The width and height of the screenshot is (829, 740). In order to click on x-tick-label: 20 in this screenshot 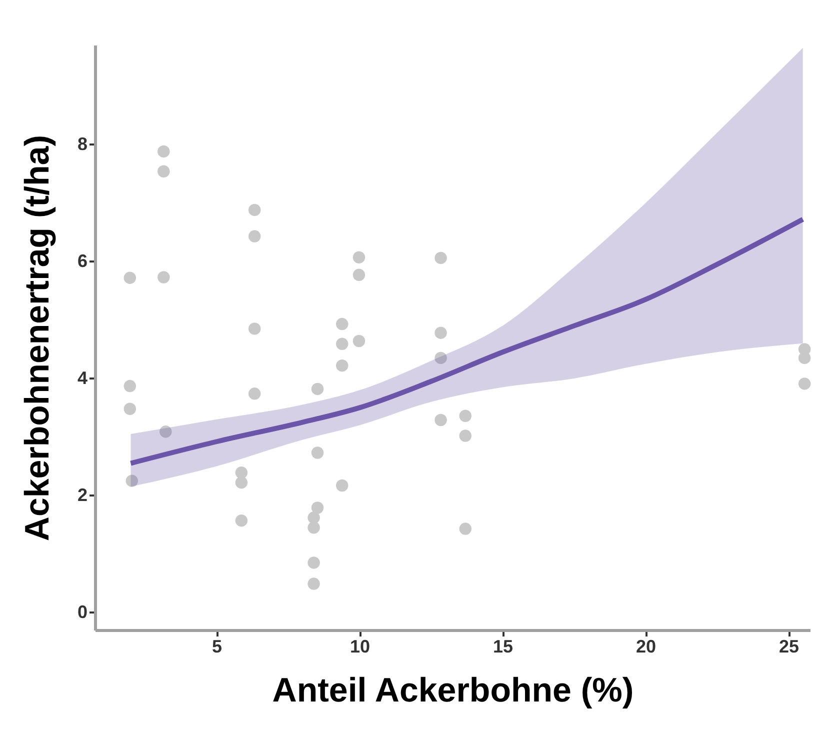, I will do `click(646, 646)`.